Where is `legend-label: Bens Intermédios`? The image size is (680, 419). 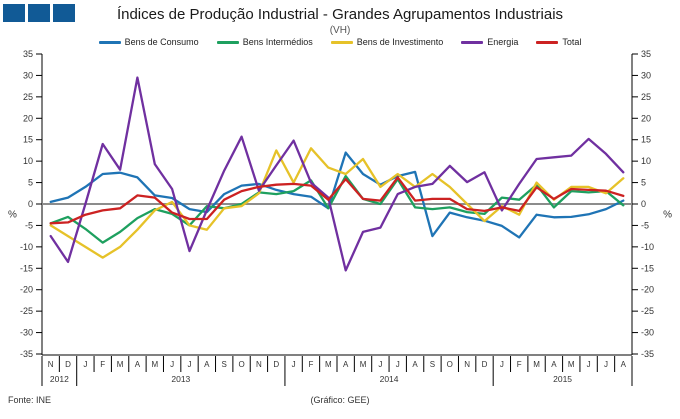 legend-label: Bens Intermédios is located at coordinates (277, 42).